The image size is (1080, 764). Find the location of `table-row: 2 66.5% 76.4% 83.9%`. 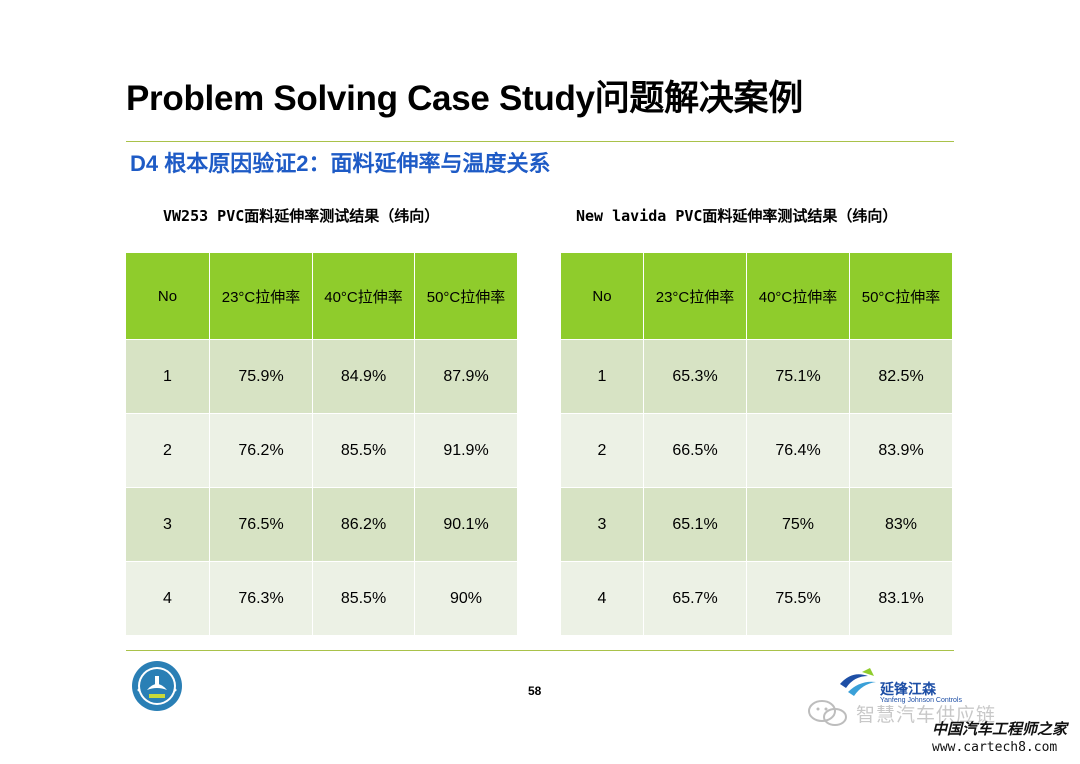

table-row: 2 66.5% 76.4% 83.9% is located at coordinates (756, 450).